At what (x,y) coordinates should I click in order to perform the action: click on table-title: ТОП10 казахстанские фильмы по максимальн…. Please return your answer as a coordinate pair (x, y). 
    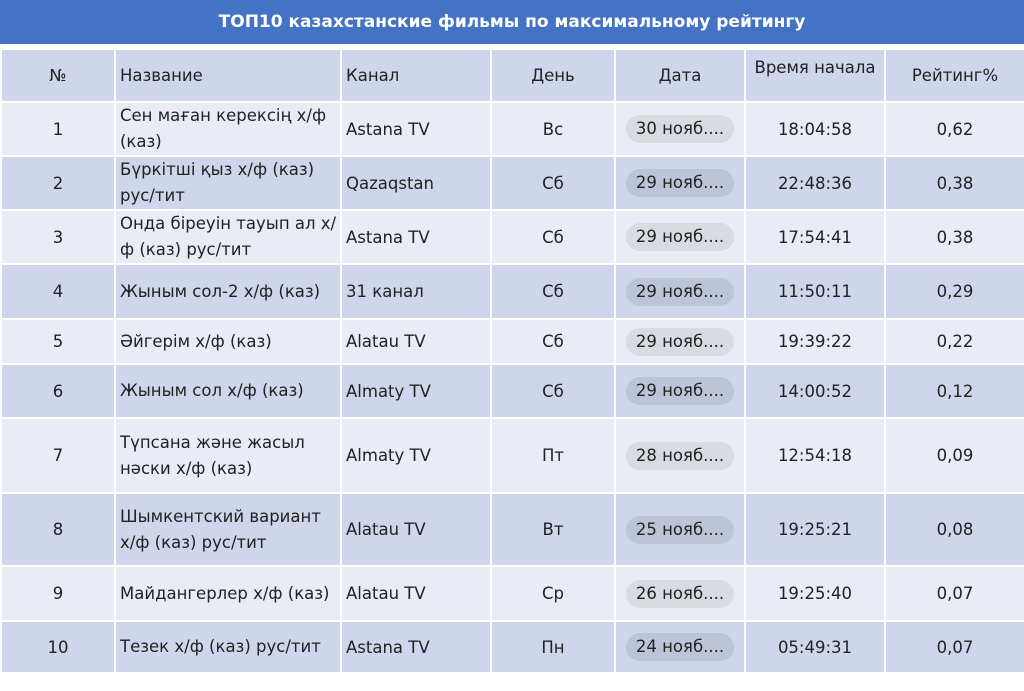
    Looking at the image, I should click on (512, 23).